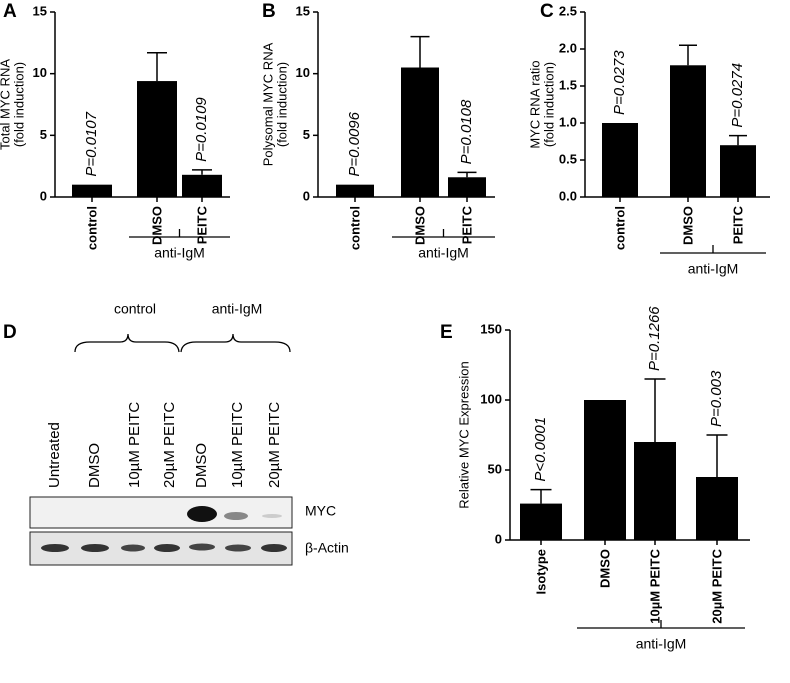 The width and height of the screenshot is (790, 683). I want to click on y-tick-label: 2.0, so click(568, 47).